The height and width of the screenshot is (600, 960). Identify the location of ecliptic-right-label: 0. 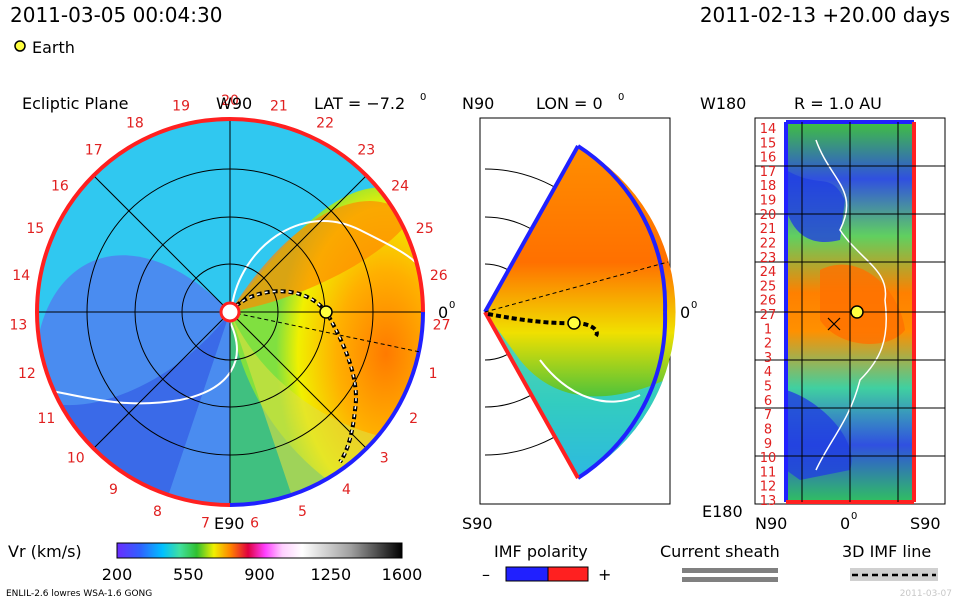
(443, 312).